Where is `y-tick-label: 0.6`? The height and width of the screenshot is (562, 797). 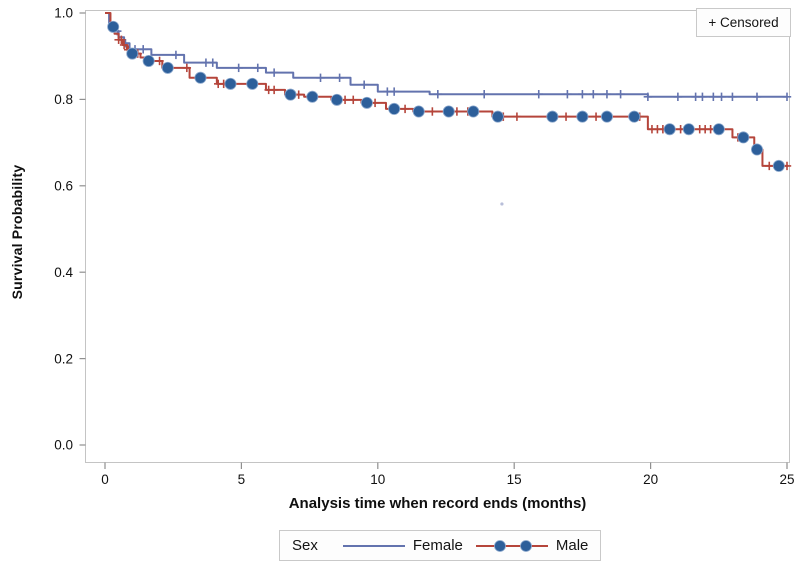
y-tick-label: 0.6 is located at coordinates (63, 186).